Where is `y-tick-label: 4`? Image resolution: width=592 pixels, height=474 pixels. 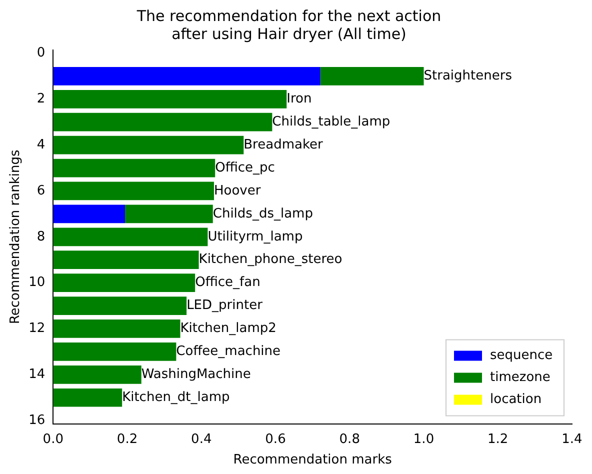 y-tick-label: 4 is located at coordinates (41, 144).